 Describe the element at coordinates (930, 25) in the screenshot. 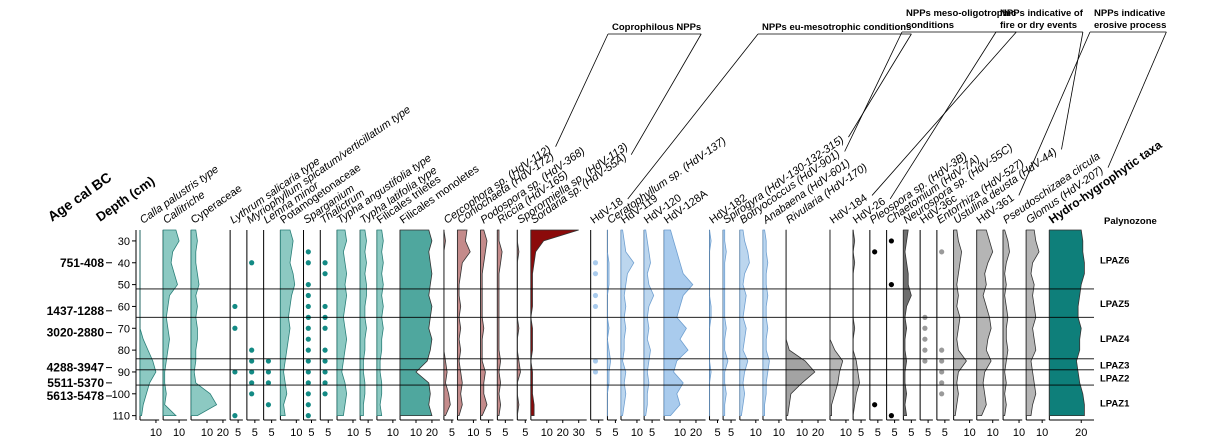

I see `group-header: conditions` at that location.